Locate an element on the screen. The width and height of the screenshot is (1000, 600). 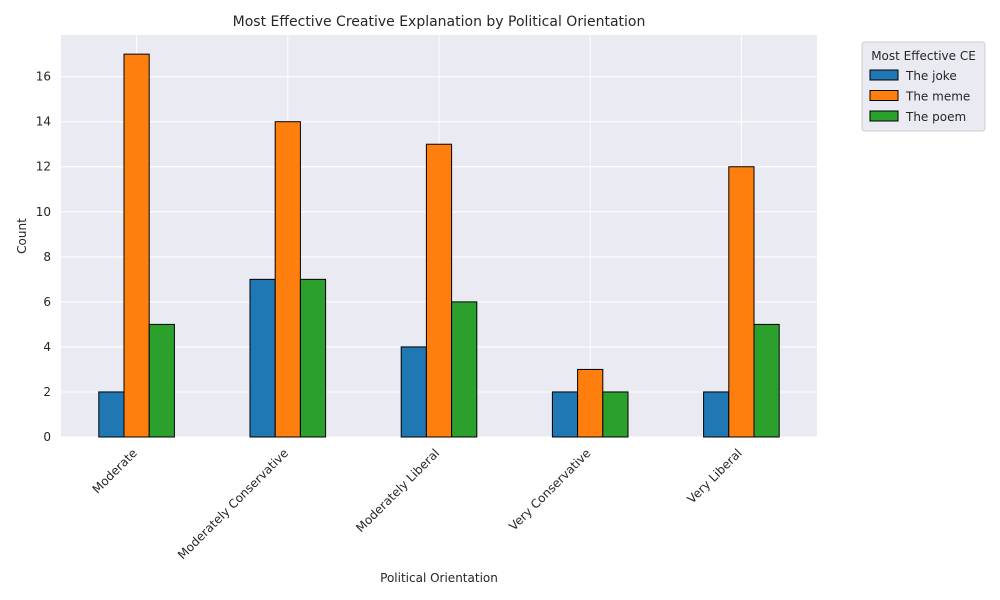
y-tick-label: 16 is located at coordinates (43, 77).